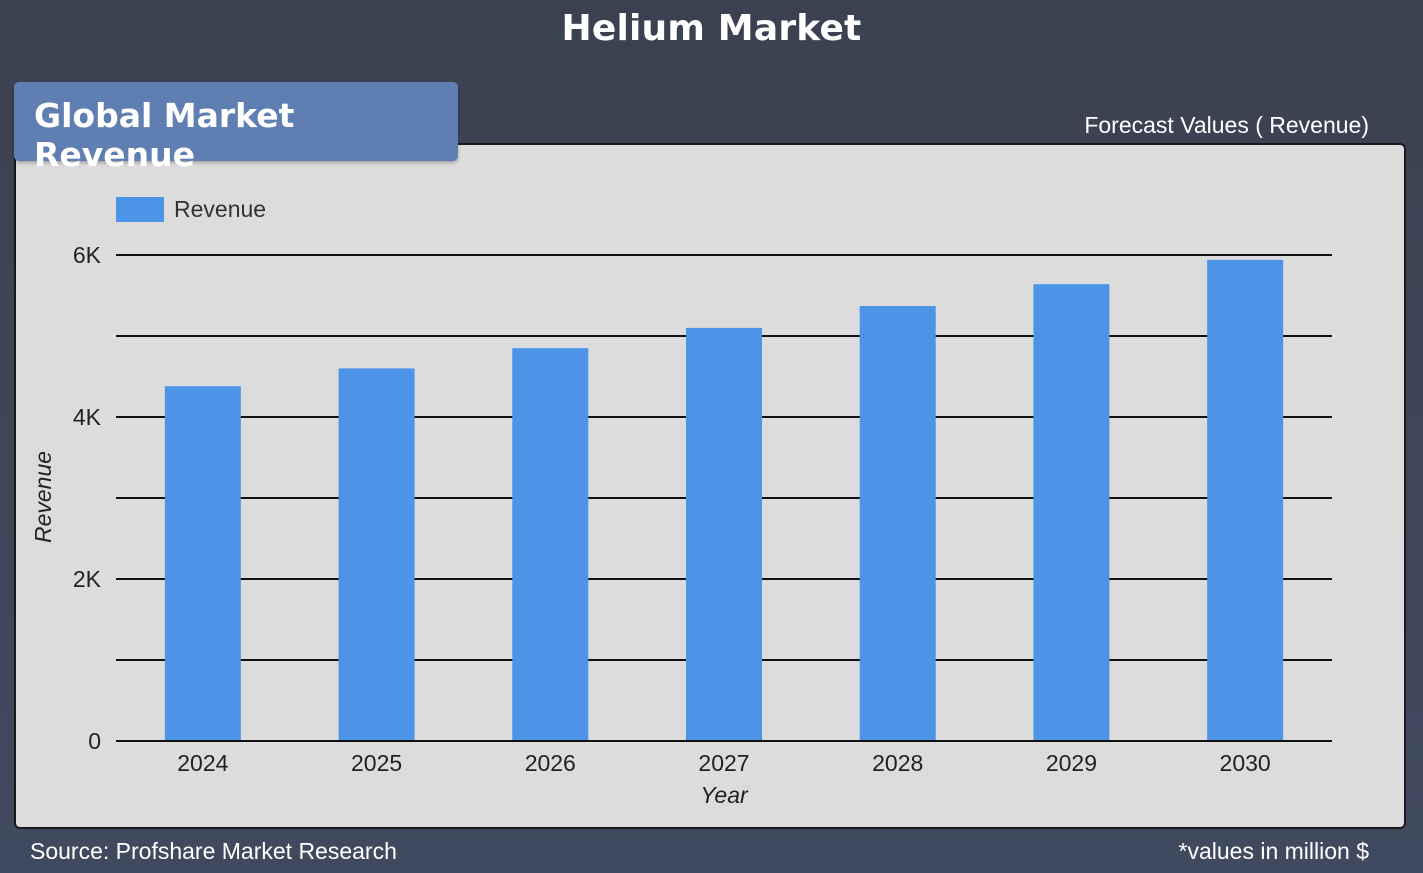  Describe the element at coordinates (376, 554) in the screenshot. I see `bar-2025` at that location.